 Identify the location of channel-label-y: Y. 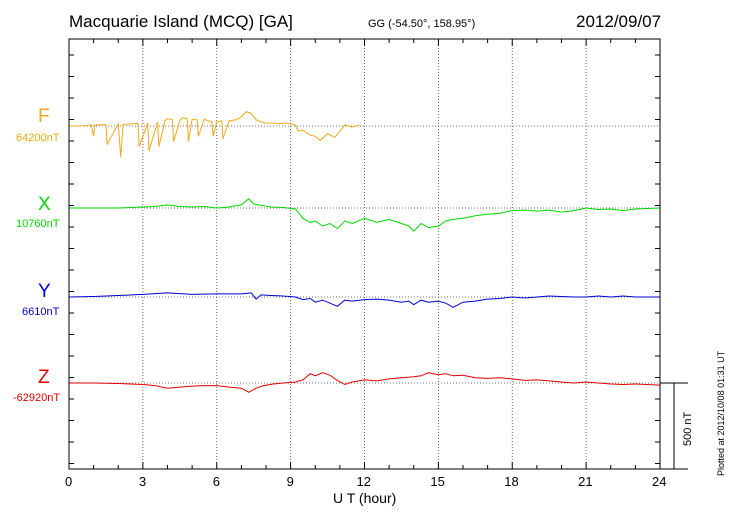
(44, 291).